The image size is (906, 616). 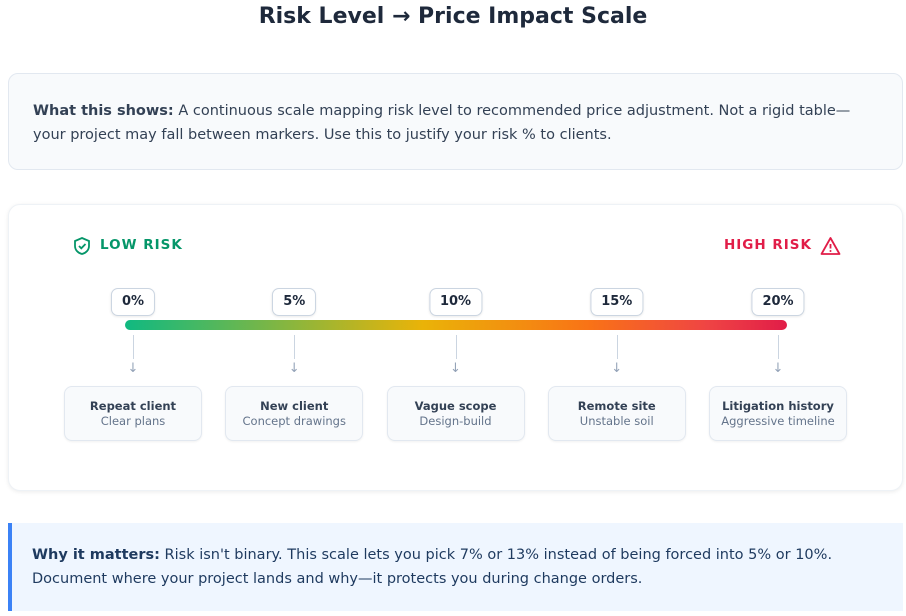 What do you see at coordinates (455, 421) in the screenshot?
I see `scenario-subtitle: Design-build` at bounding box center [455, 421].